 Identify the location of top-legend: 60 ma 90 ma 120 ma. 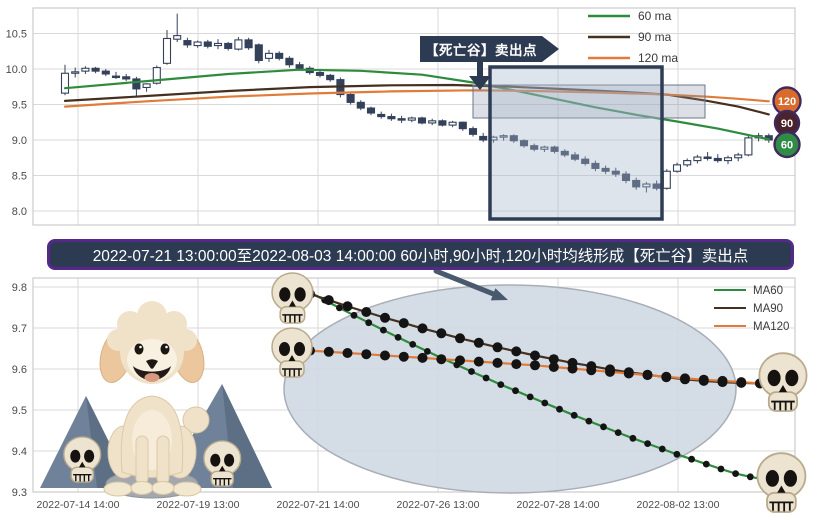
(633, 37).